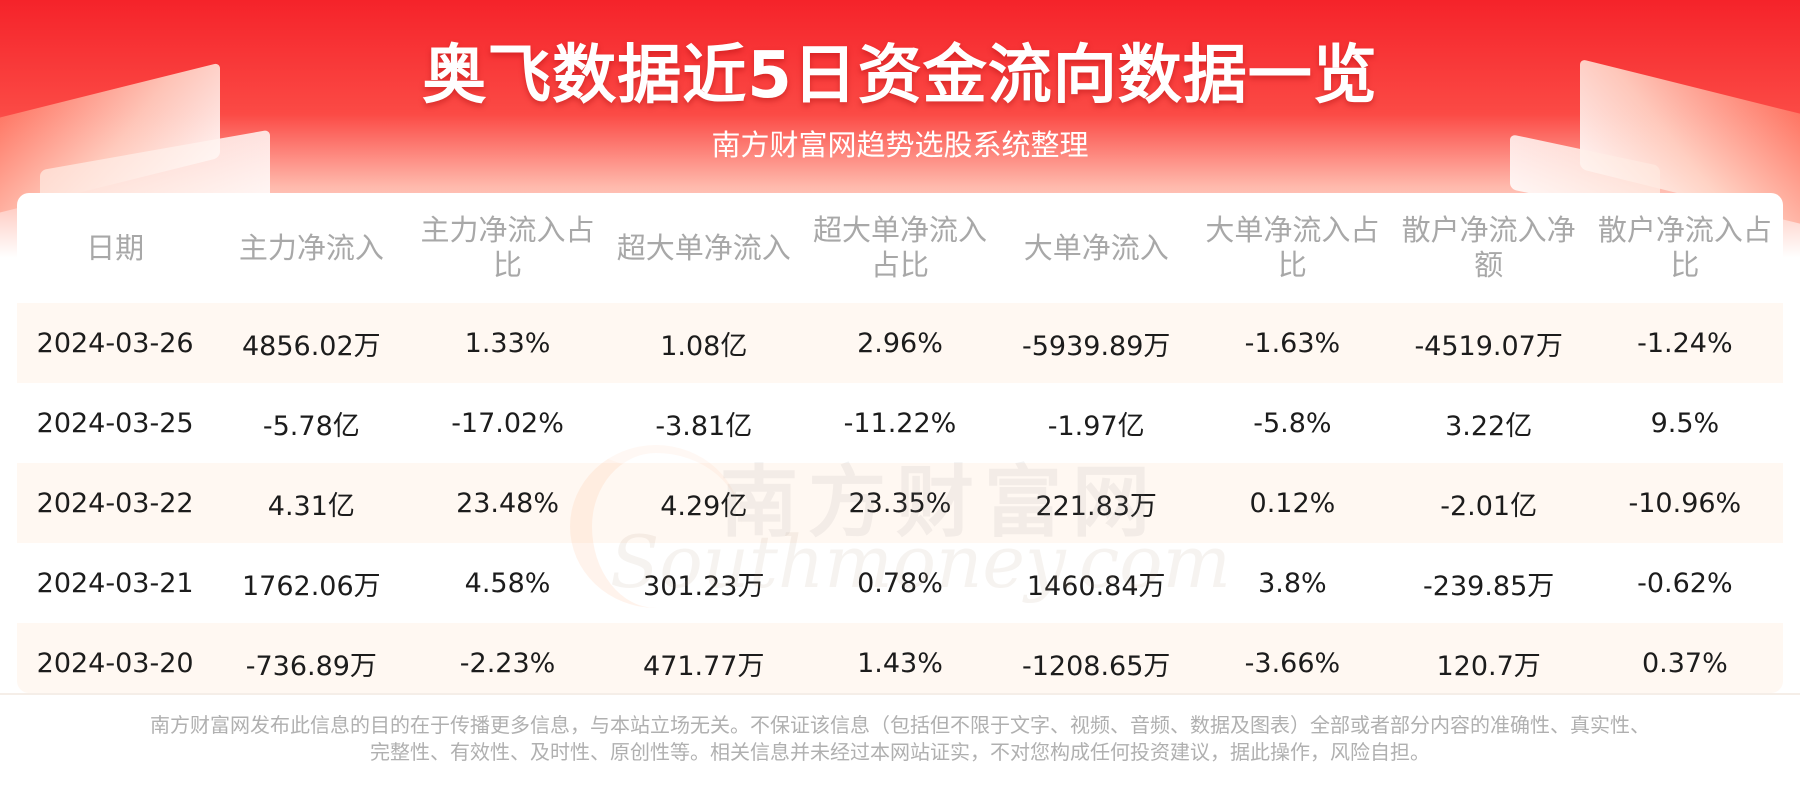 Image resolution: width=1800 pixels, height=800 pixels. Describe the element at coordinates (1685, 503) in the screenshot. I see `table-cell: -10.96%` at that location.